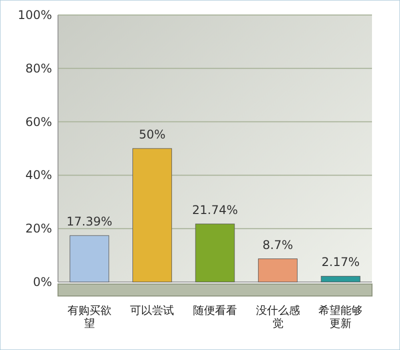  What do you see at coordinates (89, 221) in the screenshot?
I see `data-label: 17.39%` at bounding box center [89, 221].